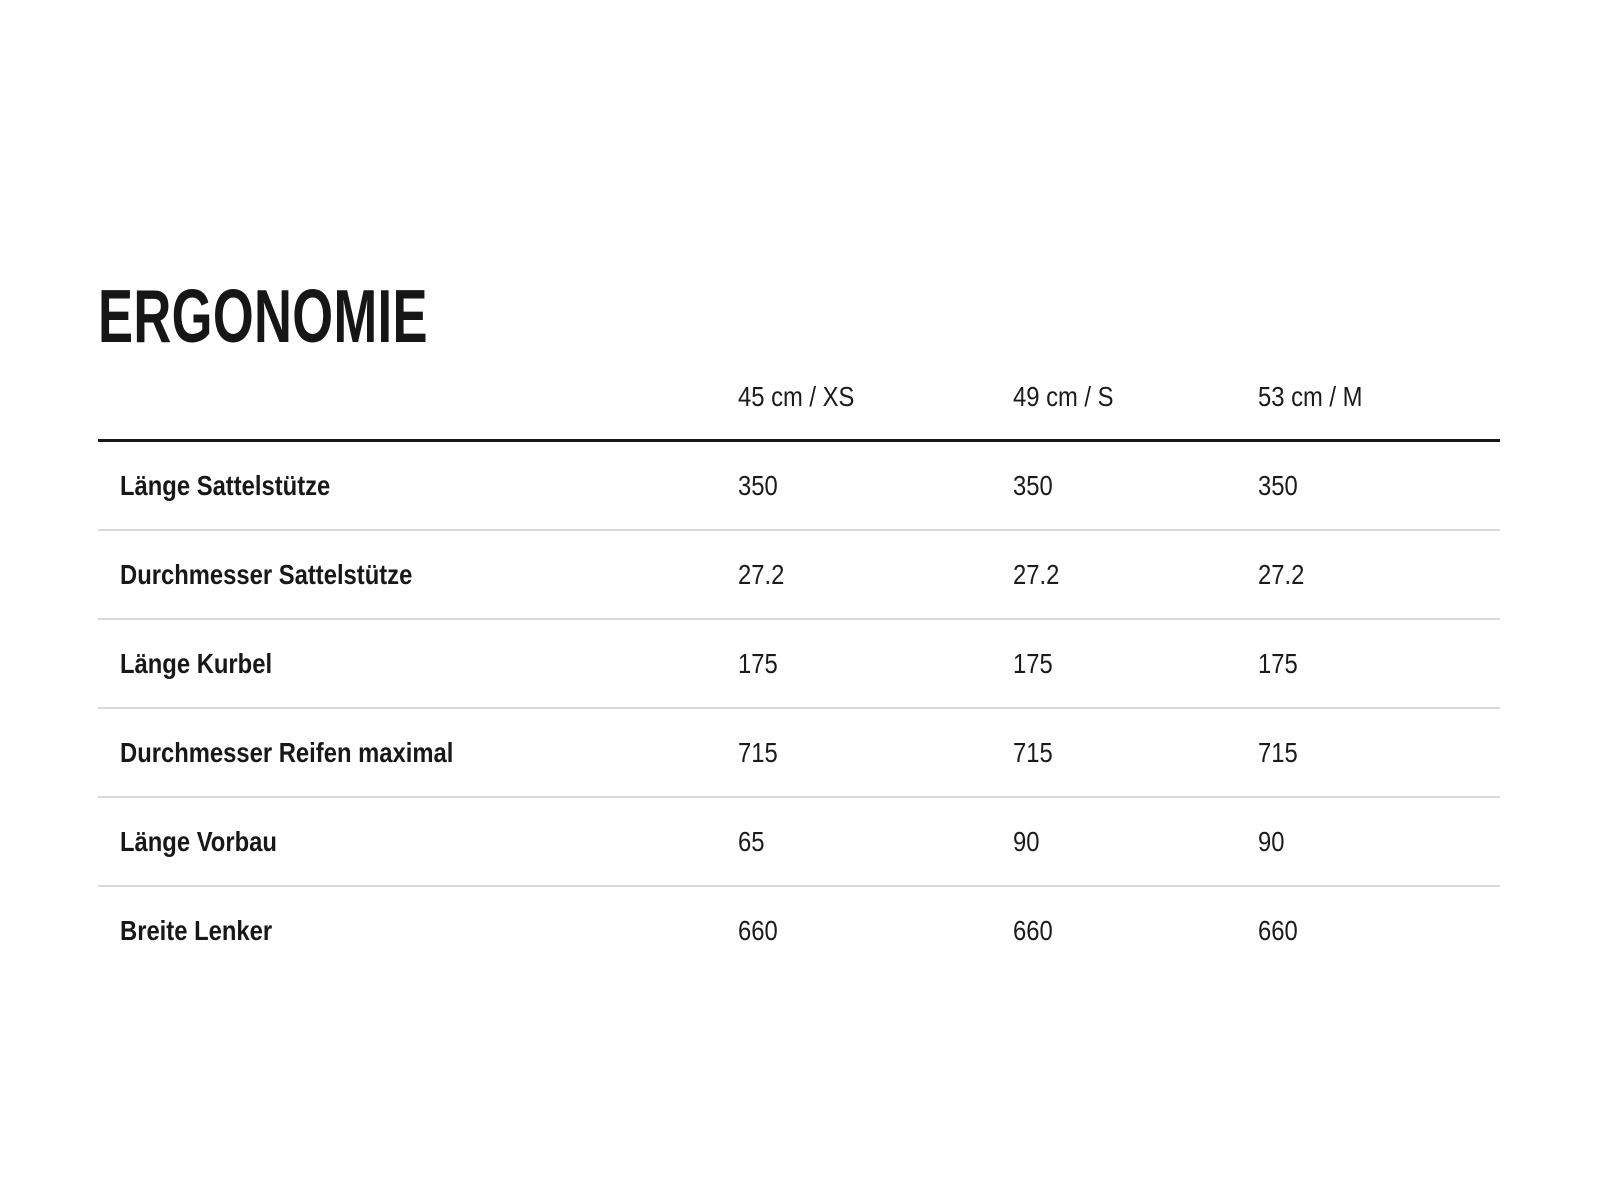 The image size is (1600, 1200). I want to click on column-header-size-xs: 45 cm / XS, so click(796, 396).